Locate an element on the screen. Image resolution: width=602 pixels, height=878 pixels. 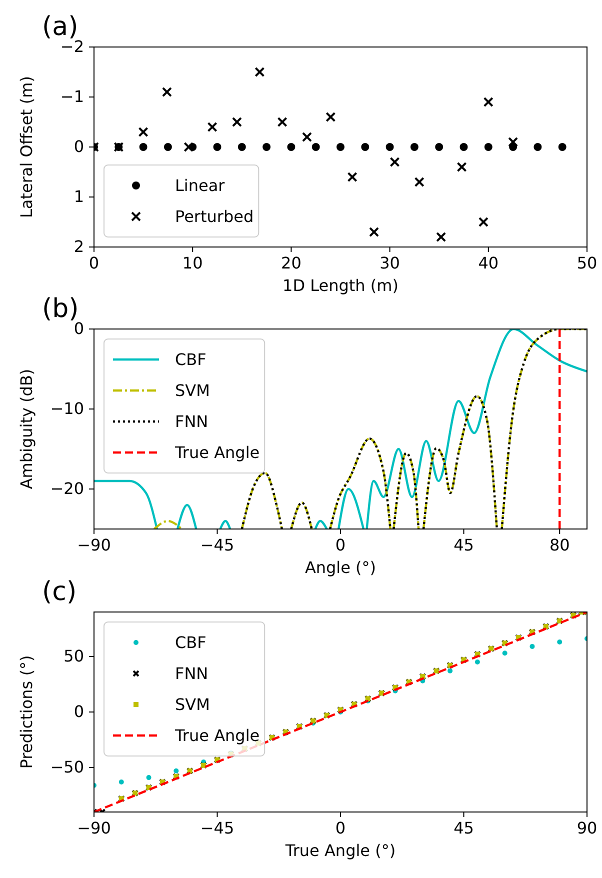
chart-title: (c) is located at coordinates (59, 592).